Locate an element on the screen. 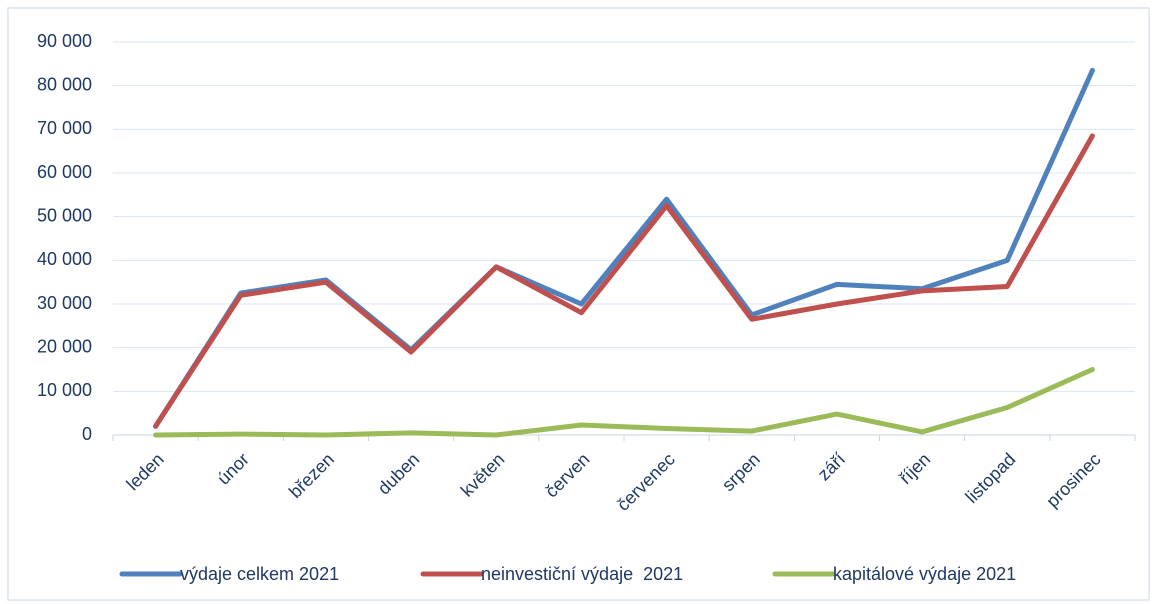 The height and width of the screenshot is (604, 1153). y-tick-label: 80 000 is located at coordinates (64, 84).